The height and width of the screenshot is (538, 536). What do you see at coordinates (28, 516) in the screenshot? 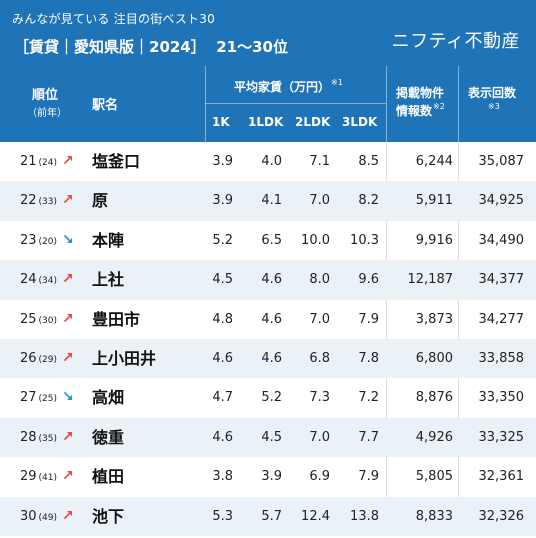
I see `rank-number: 30` at bounding box center [28, 516].